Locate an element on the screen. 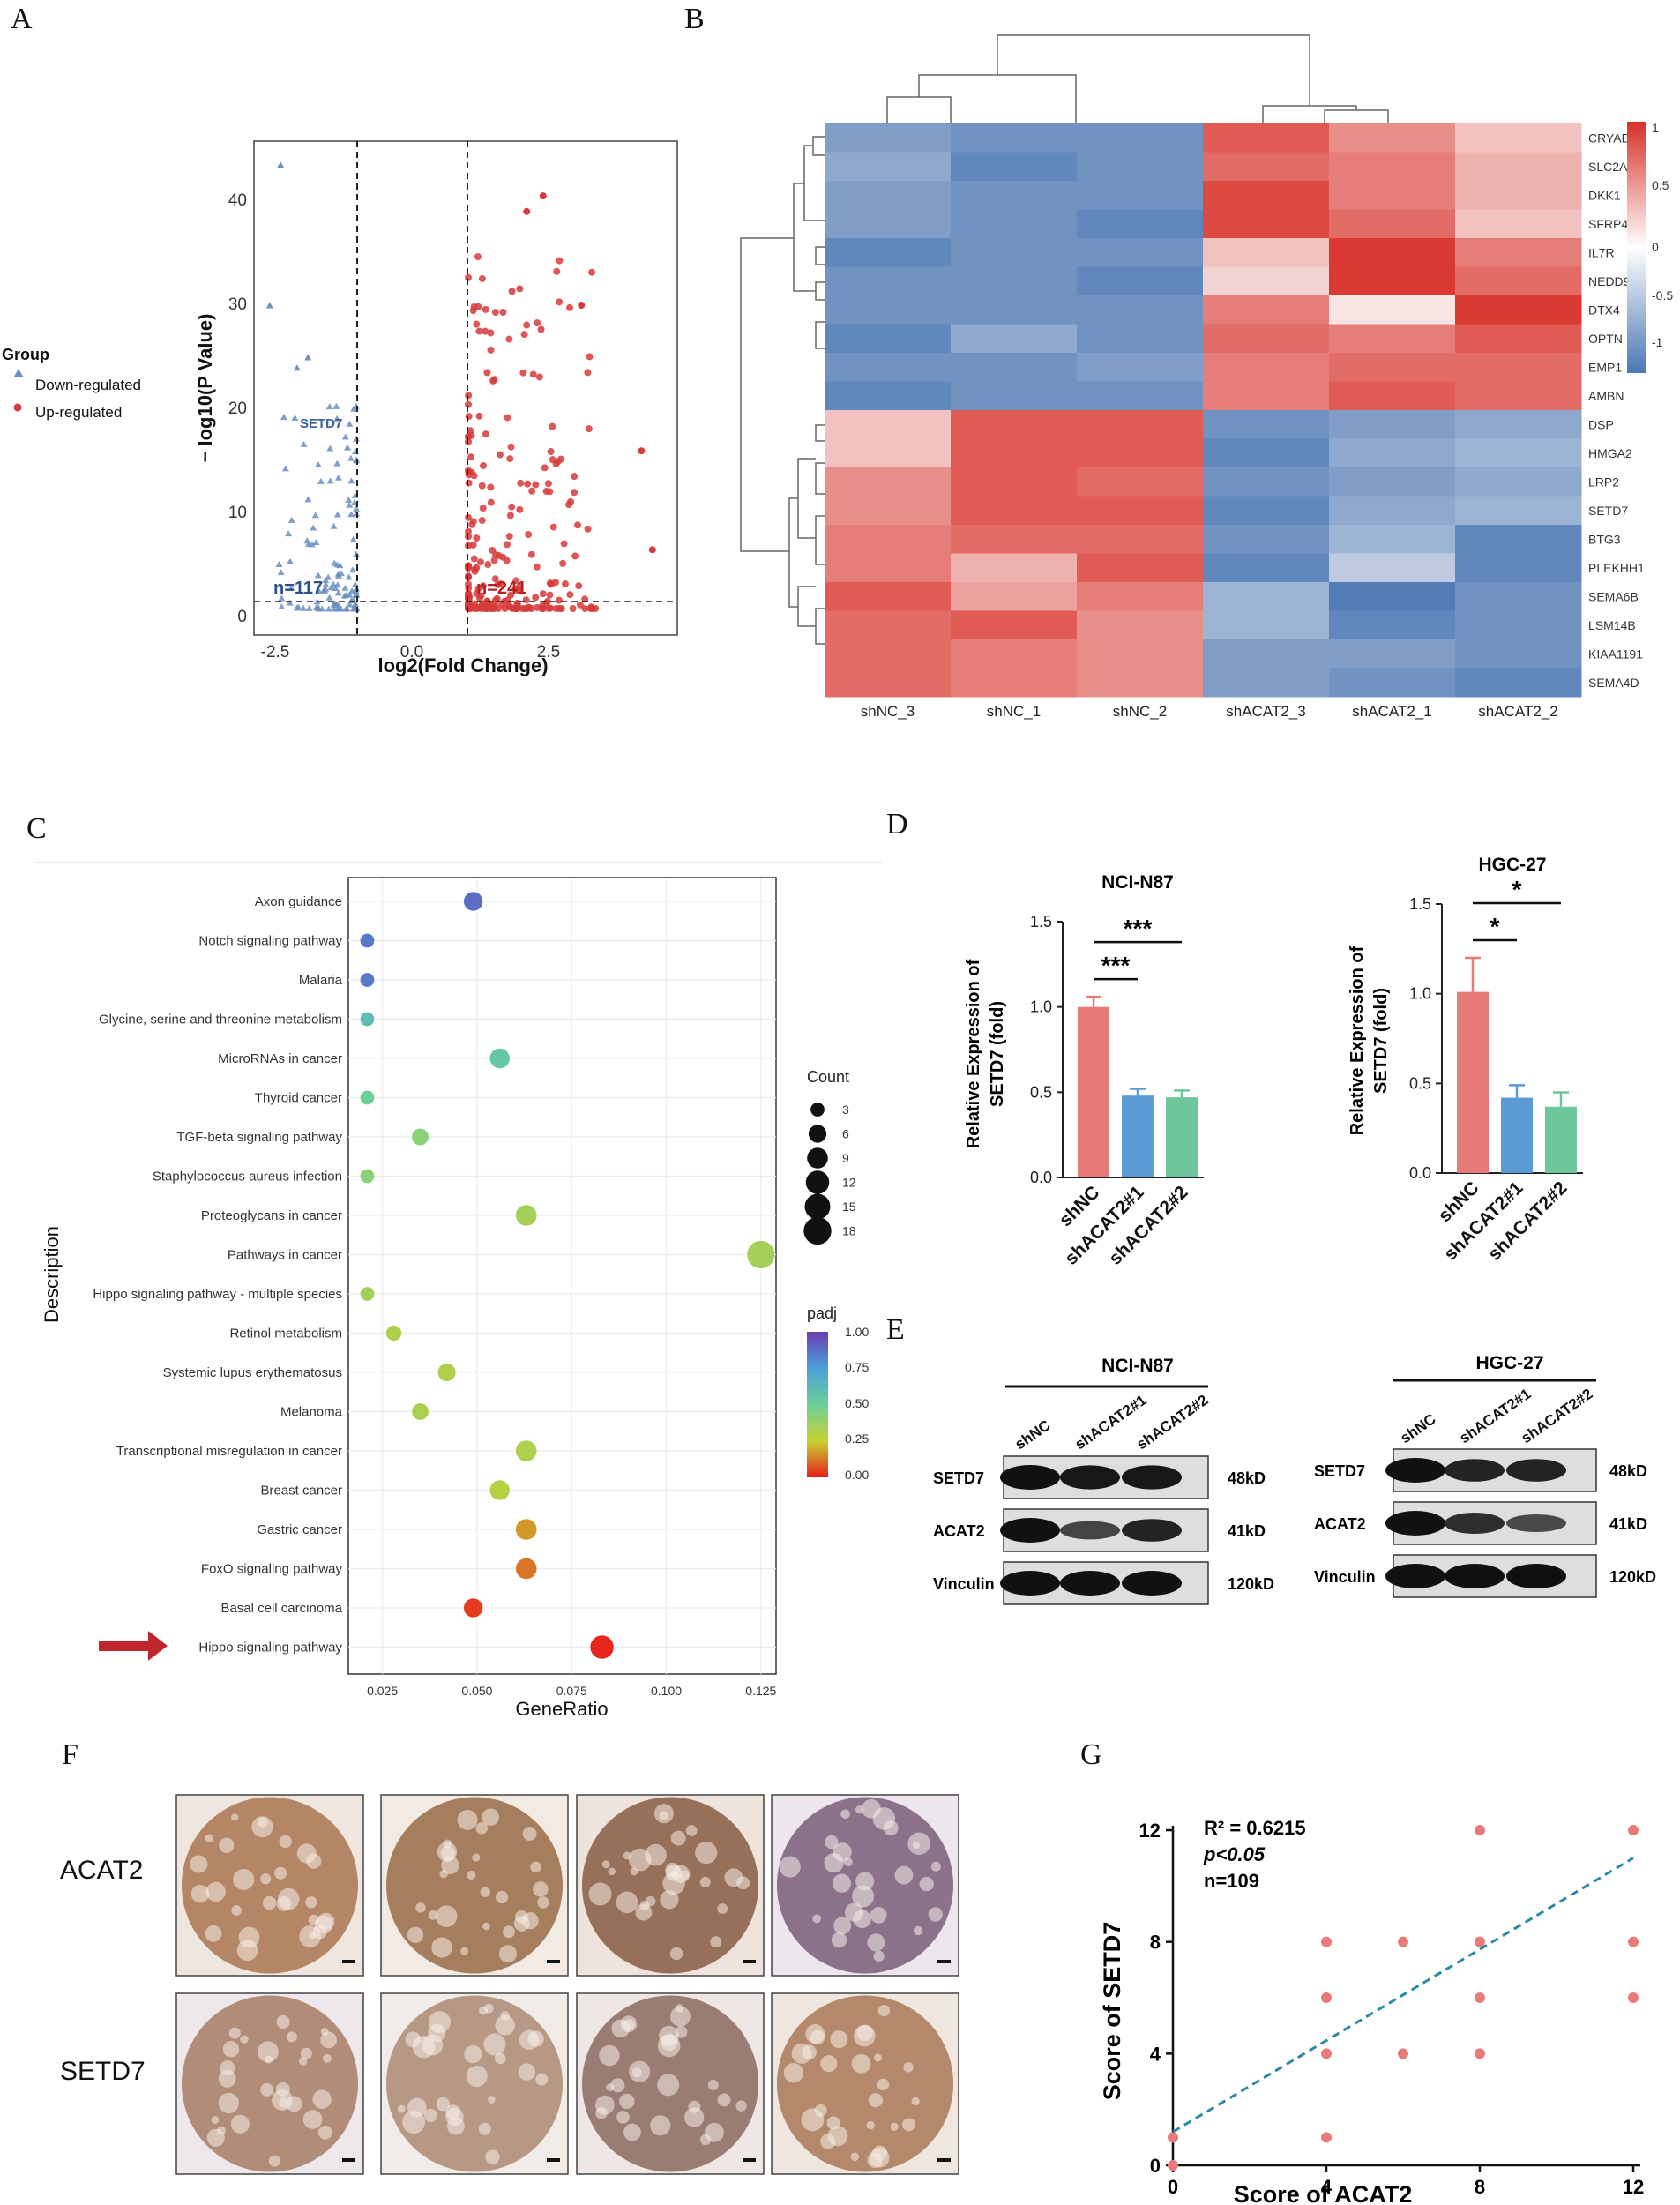 The height and width of the screenshot is (2205, 1680). kegg-term-label: Proteoglycans in cancer is located at coordinates (271, 1215).